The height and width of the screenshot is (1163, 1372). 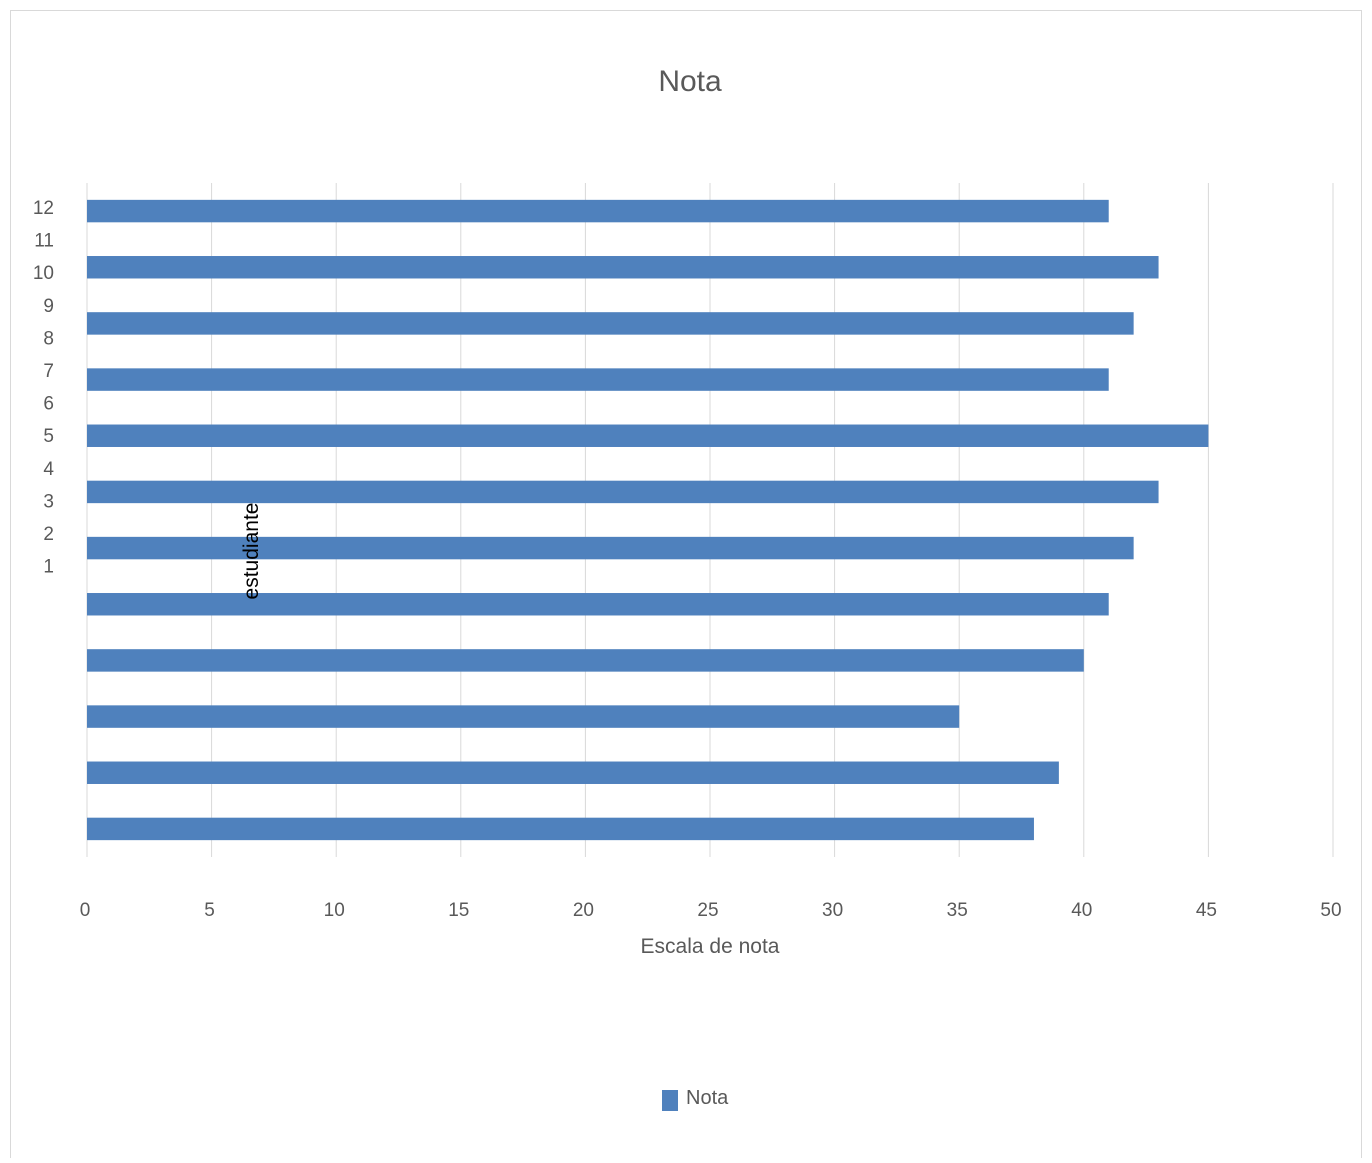 I want to click on y-tick-label: 2, so click(x=48, y=534).